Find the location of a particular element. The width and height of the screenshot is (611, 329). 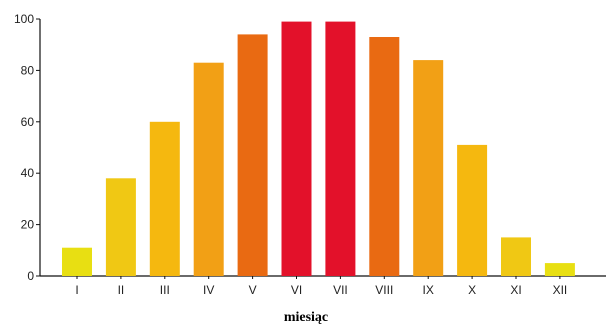

y-tick-label: 100 is located at coordinates (24, 19).